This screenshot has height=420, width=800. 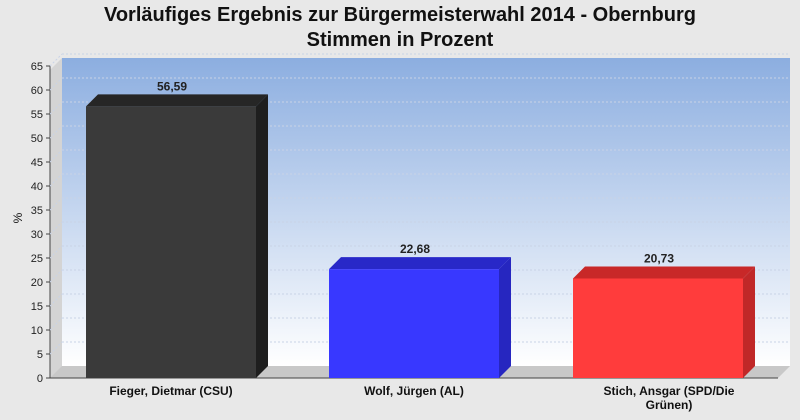 What do you see at coordinates (414, 391) in the screenshot?
I see `x-tick-label: Wolf, Jürgen (AL)` at bounding box center [414, 391].